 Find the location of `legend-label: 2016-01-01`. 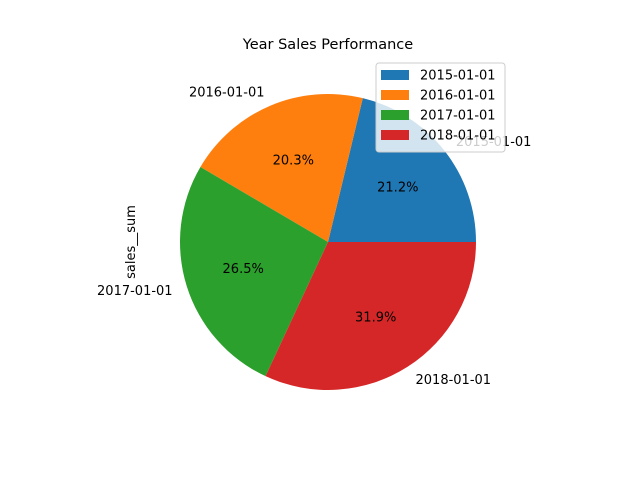

legend-label: 2016-01-01 is located at coordinates (458, 96).